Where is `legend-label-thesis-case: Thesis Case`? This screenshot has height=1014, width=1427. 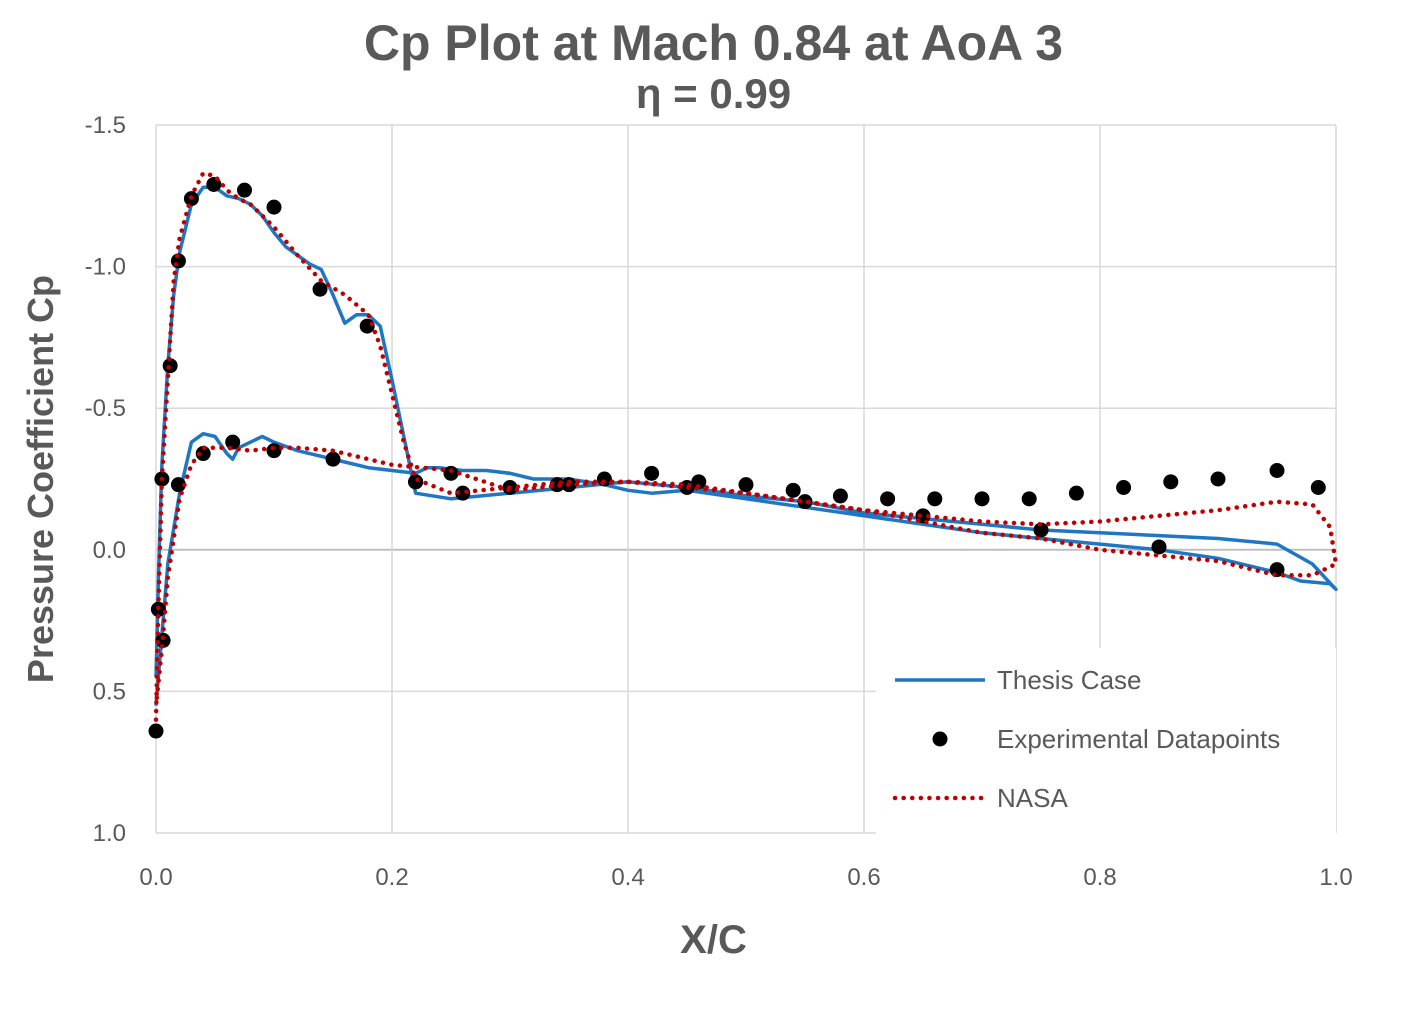
legend-label-thesis-case: Thesis Case is located at coordinates (1069, 680).